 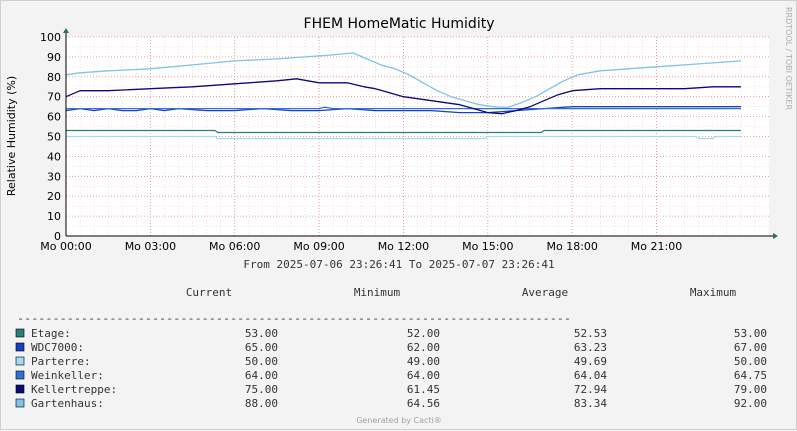 What do you see at coordinates (750, 375) in the screenshot?
I see `legend-maximum-value: 64.75` at bounding box center [750, 375].